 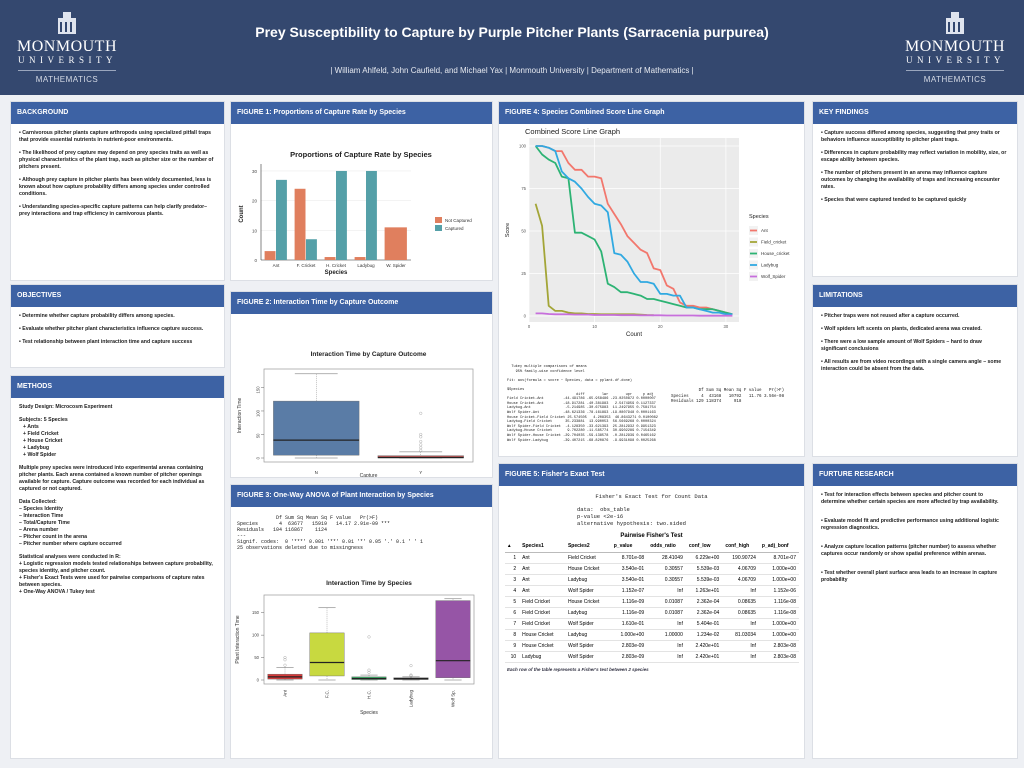 What do you see at coordinates (587, 635) in the screenshot?
I see `table-cell: Ladybug` at bounding box center [587, 635].